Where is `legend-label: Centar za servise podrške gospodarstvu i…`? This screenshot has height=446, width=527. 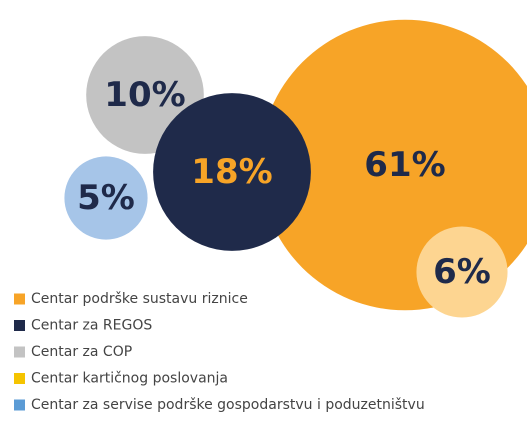
legend-label: Centar za servise podrške gospodarstvu i… is located at coordinates (228, 405).